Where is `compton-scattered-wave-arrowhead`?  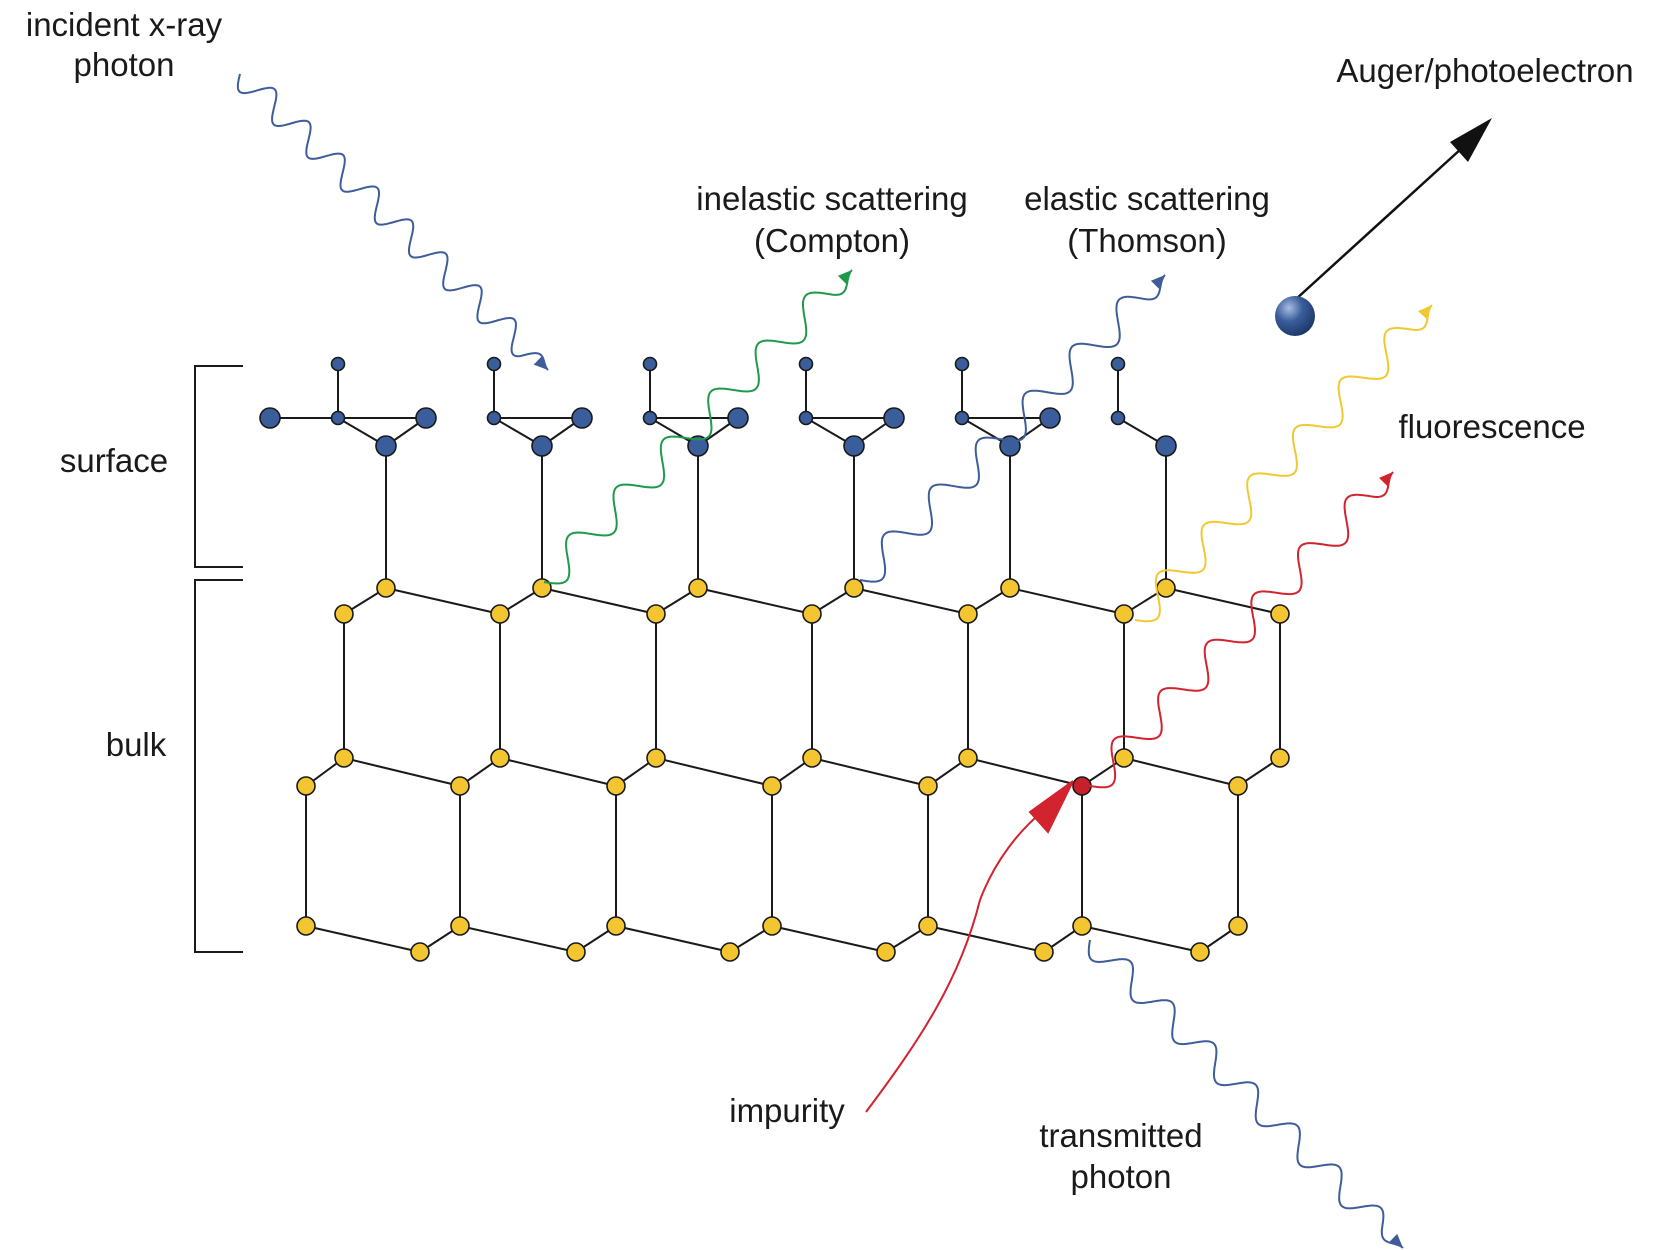 compton-scattered-wave-arrowhead is located at coordinates (844, 277).